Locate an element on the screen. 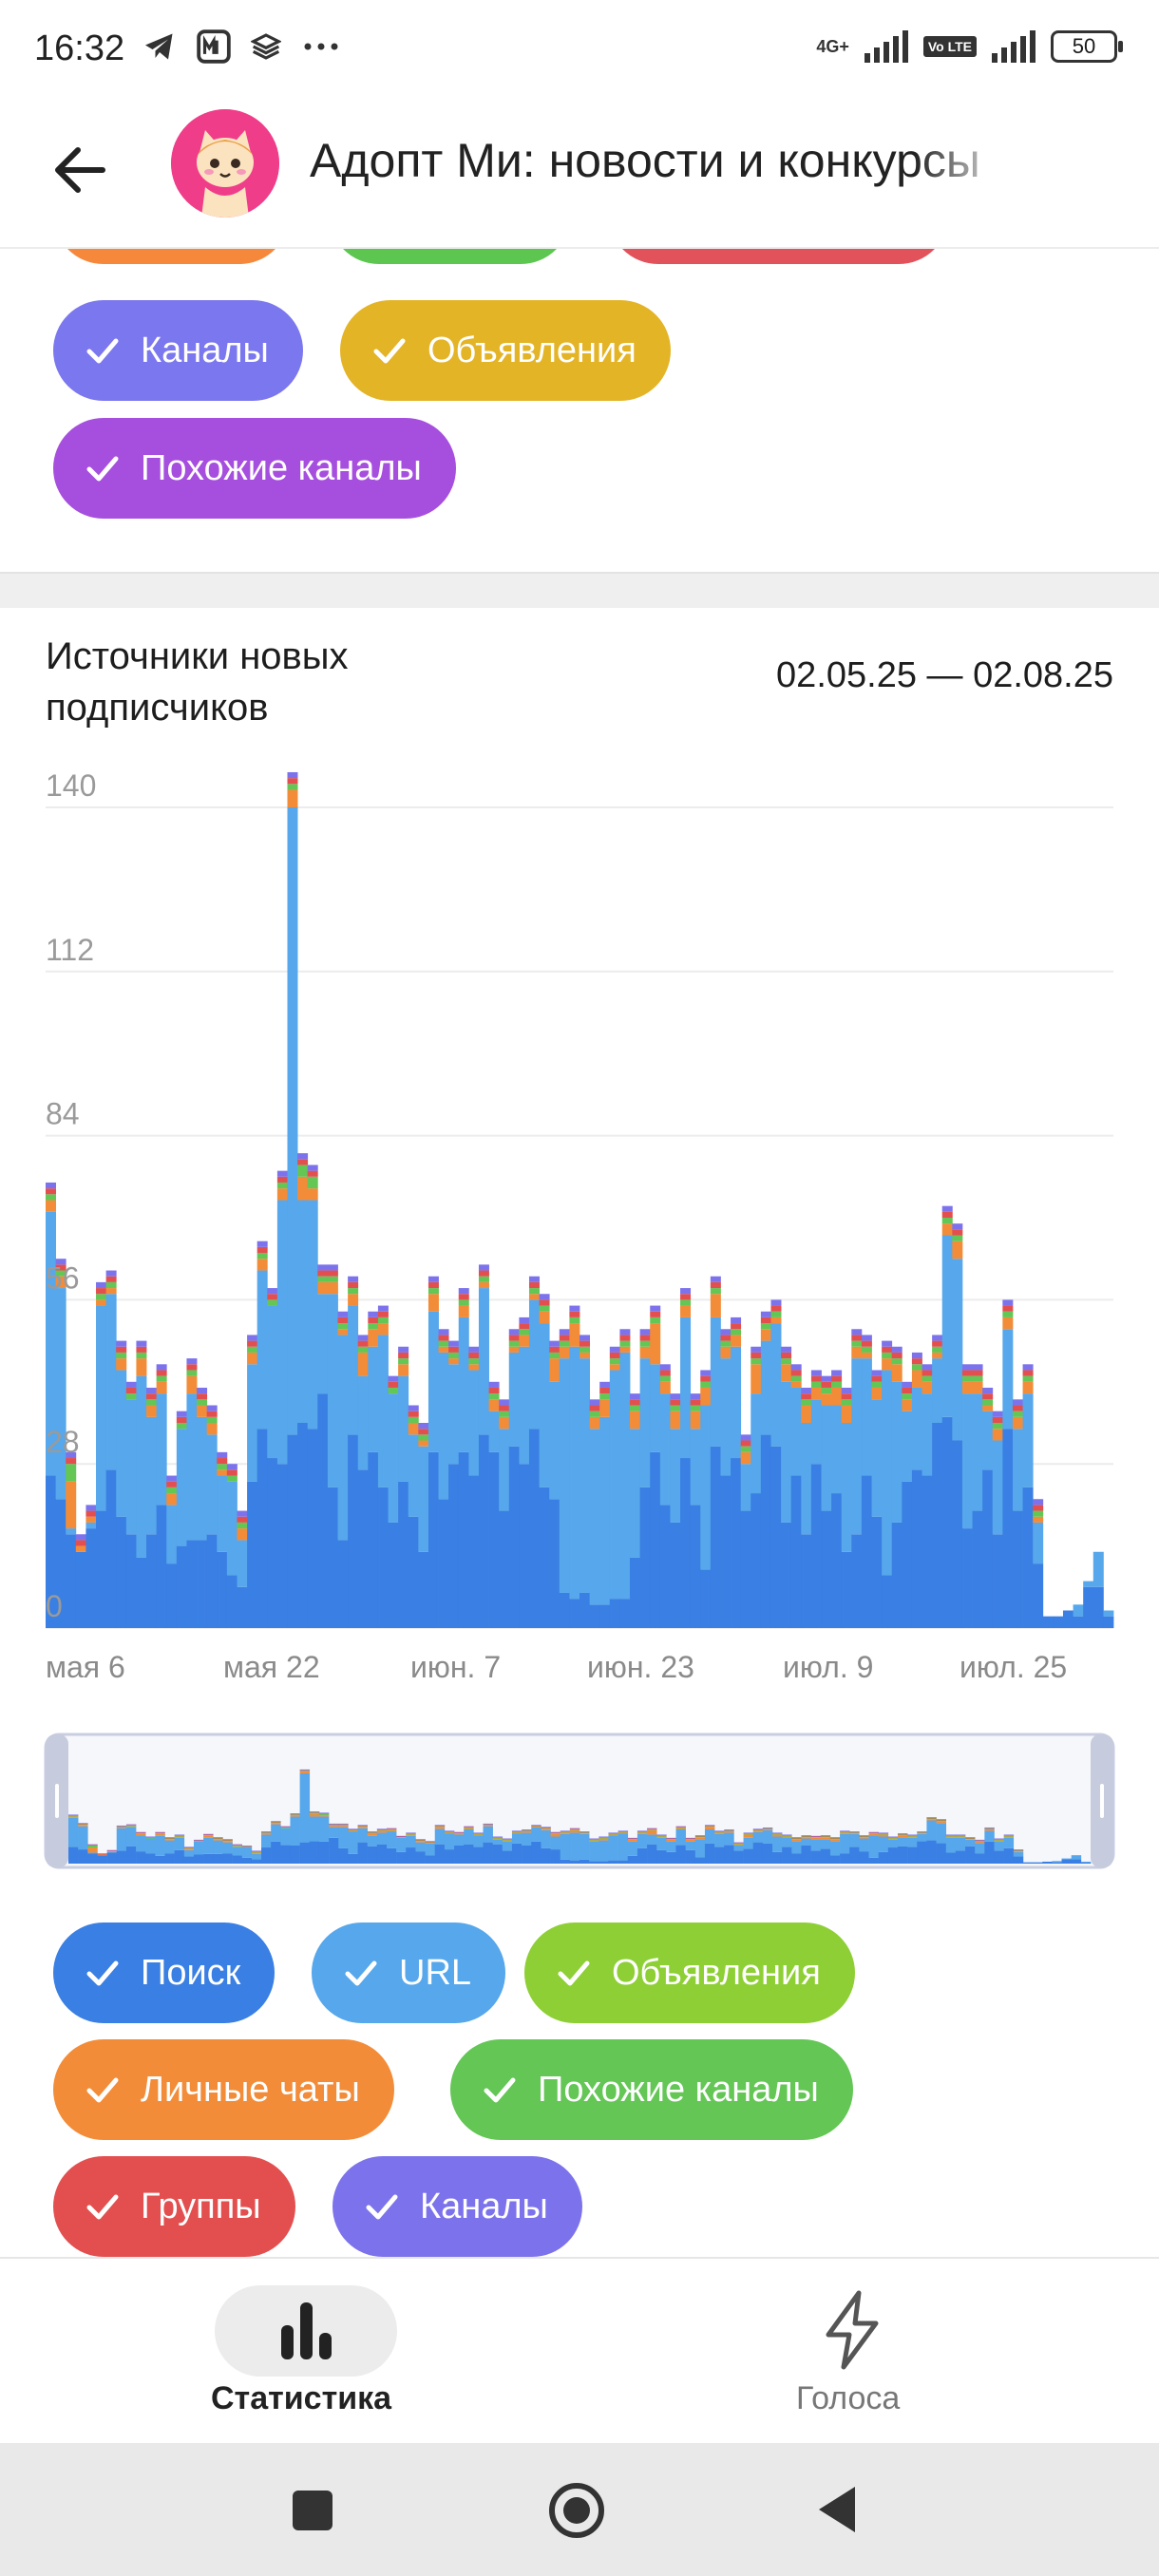 The width and height of the screenshot is (1159, 2576). channel-avatar is located at coordinates (225, 163).